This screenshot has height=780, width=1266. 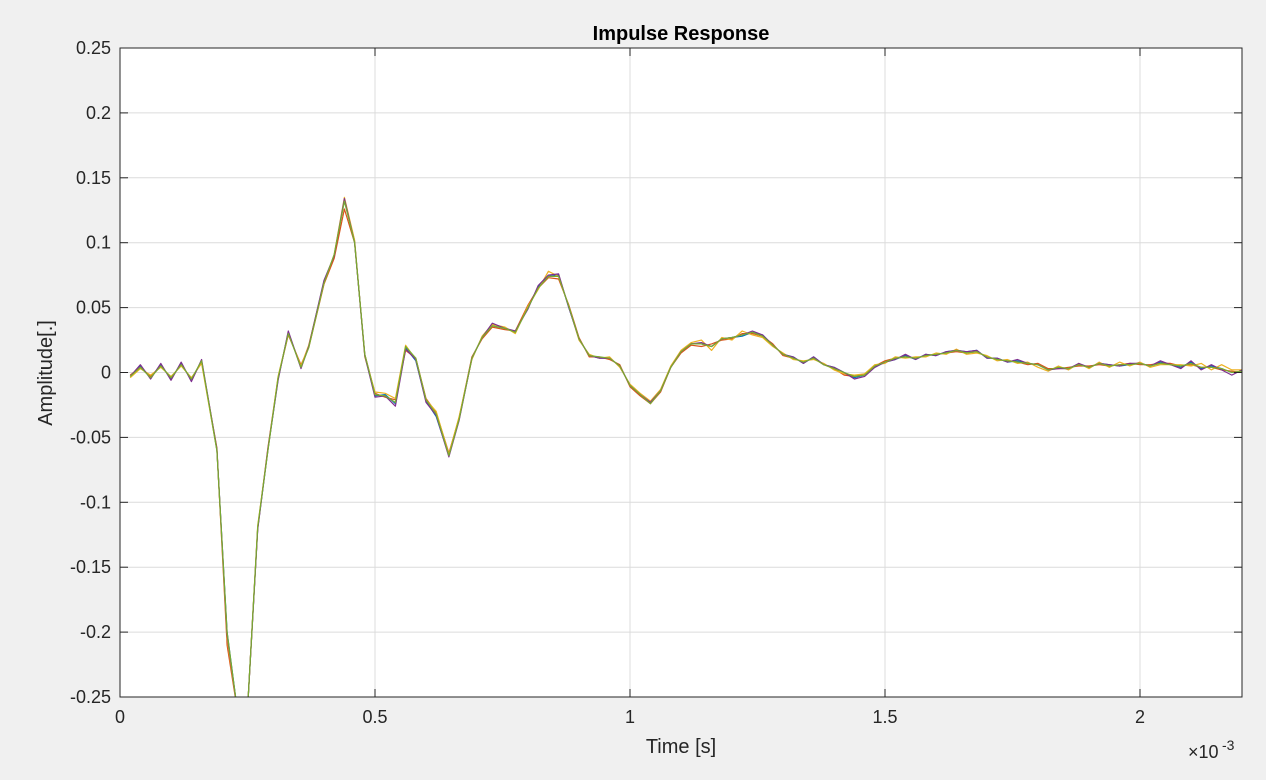 I want to click on y-tick-label: 0, so click(x=106, y=373).